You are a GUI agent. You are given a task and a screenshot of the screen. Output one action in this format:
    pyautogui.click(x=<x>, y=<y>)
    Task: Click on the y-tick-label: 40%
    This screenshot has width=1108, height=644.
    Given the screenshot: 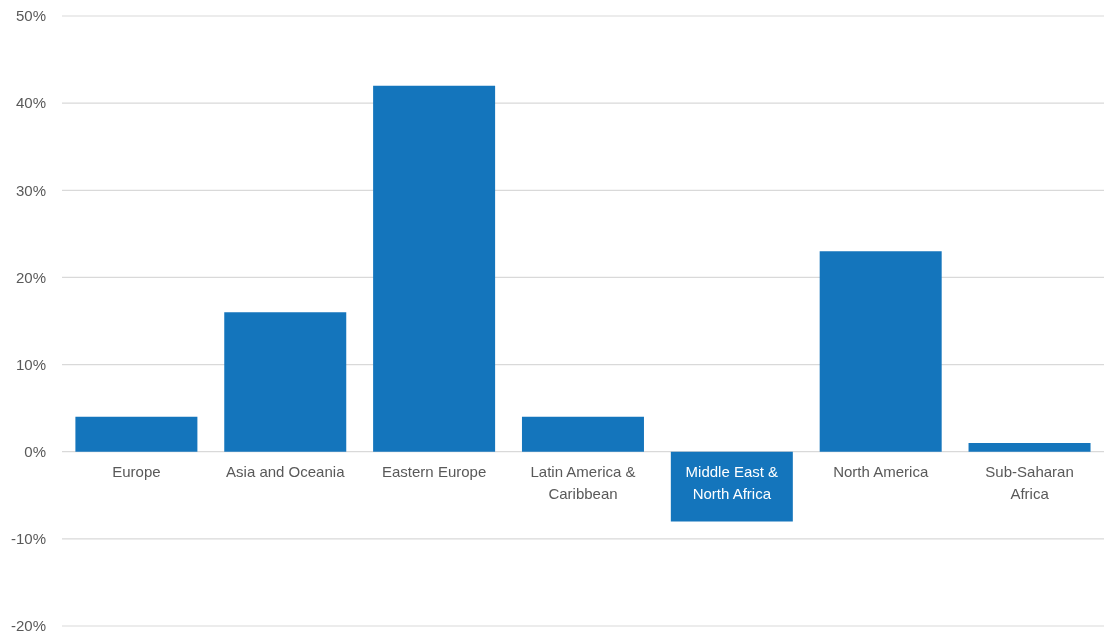 What is the action you would take?
    pyautogui.click(x=30, y=103)
    